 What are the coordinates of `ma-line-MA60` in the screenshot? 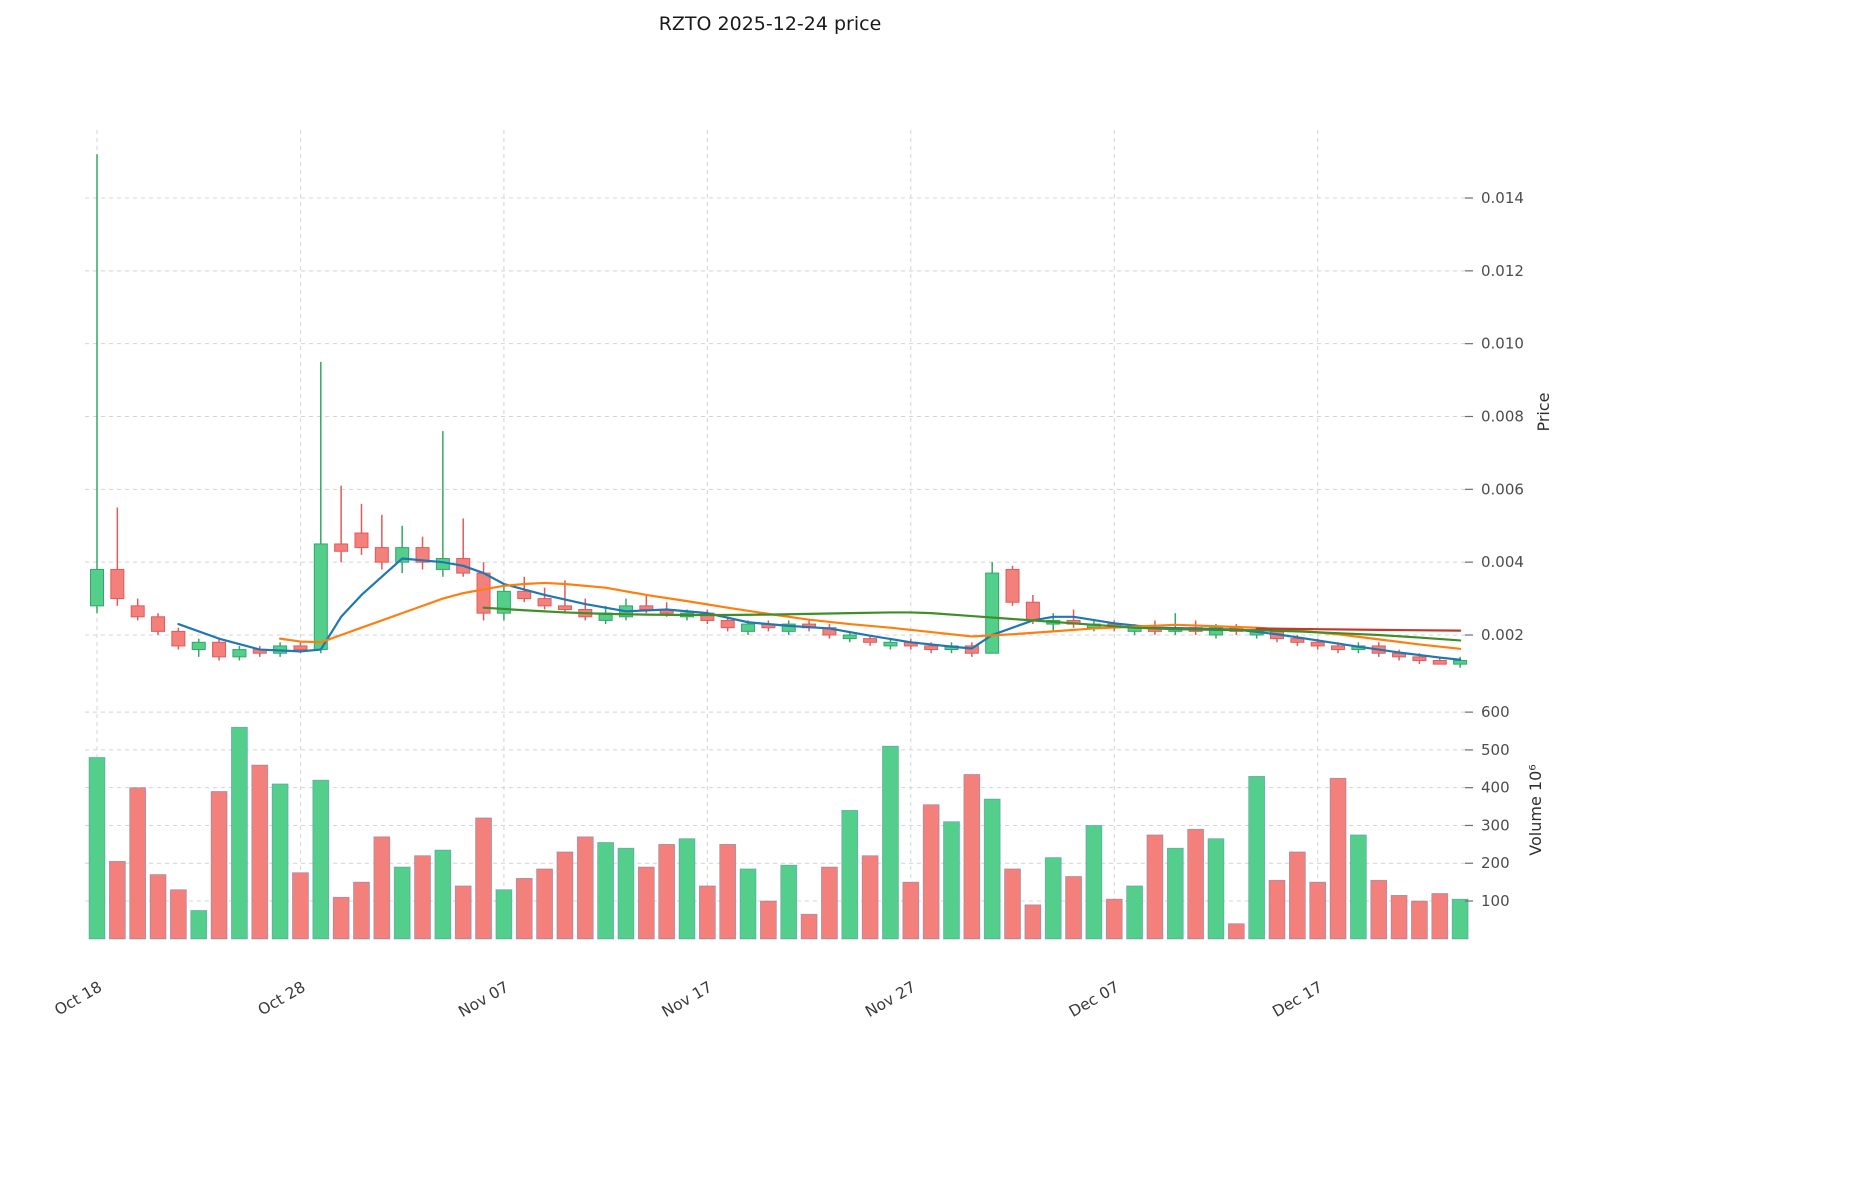 It's located at (1358, 629).